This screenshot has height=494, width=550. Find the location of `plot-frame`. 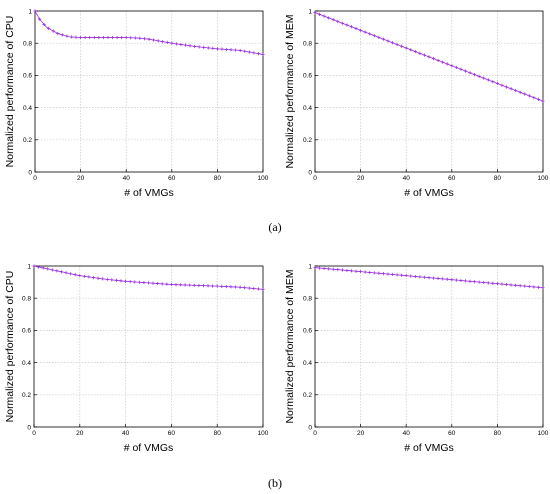

plot-frame is located at coordinates (429, 91).